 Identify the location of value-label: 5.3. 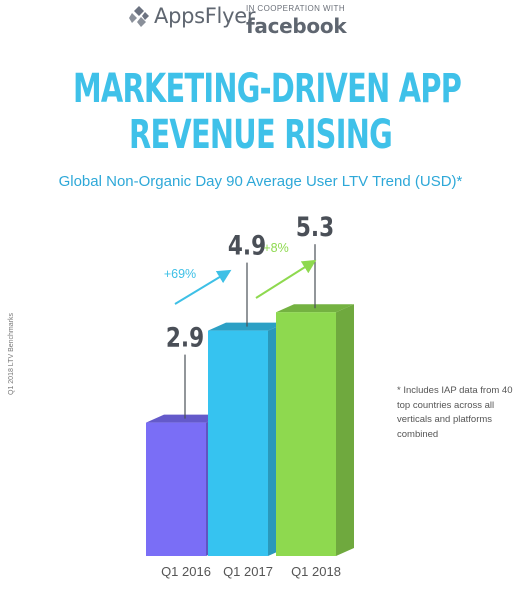
(315, 227).